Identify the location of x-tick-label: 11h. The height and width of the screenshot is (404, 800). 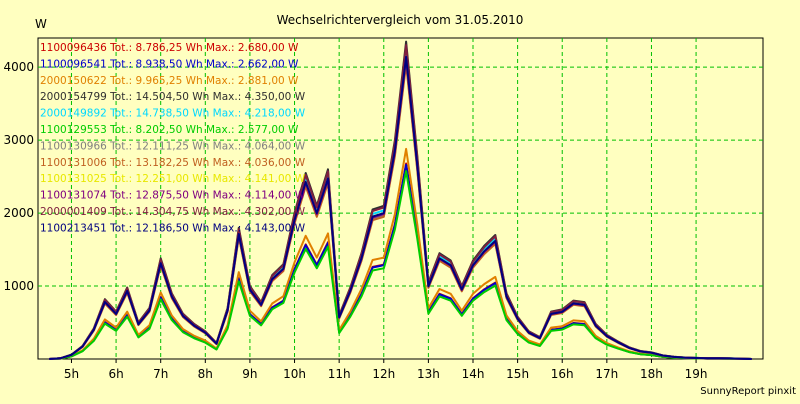
(339, 374).